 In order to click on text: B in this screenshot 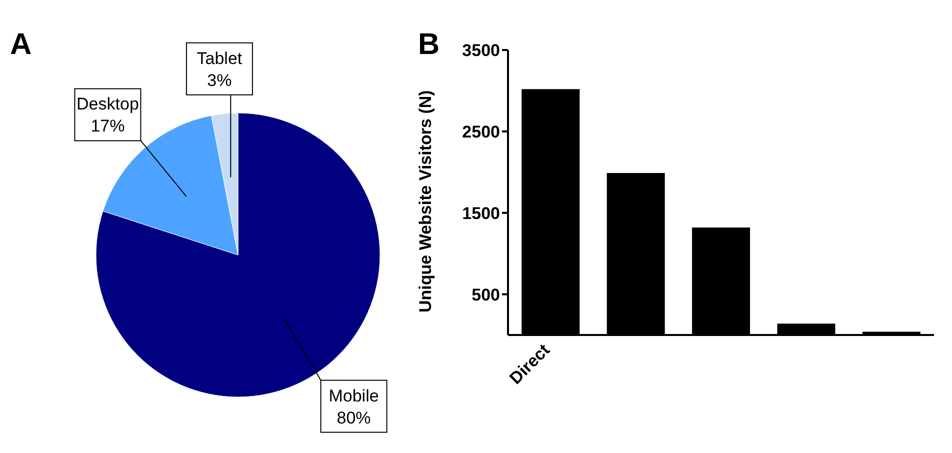, I will do `click(429, 45)`.